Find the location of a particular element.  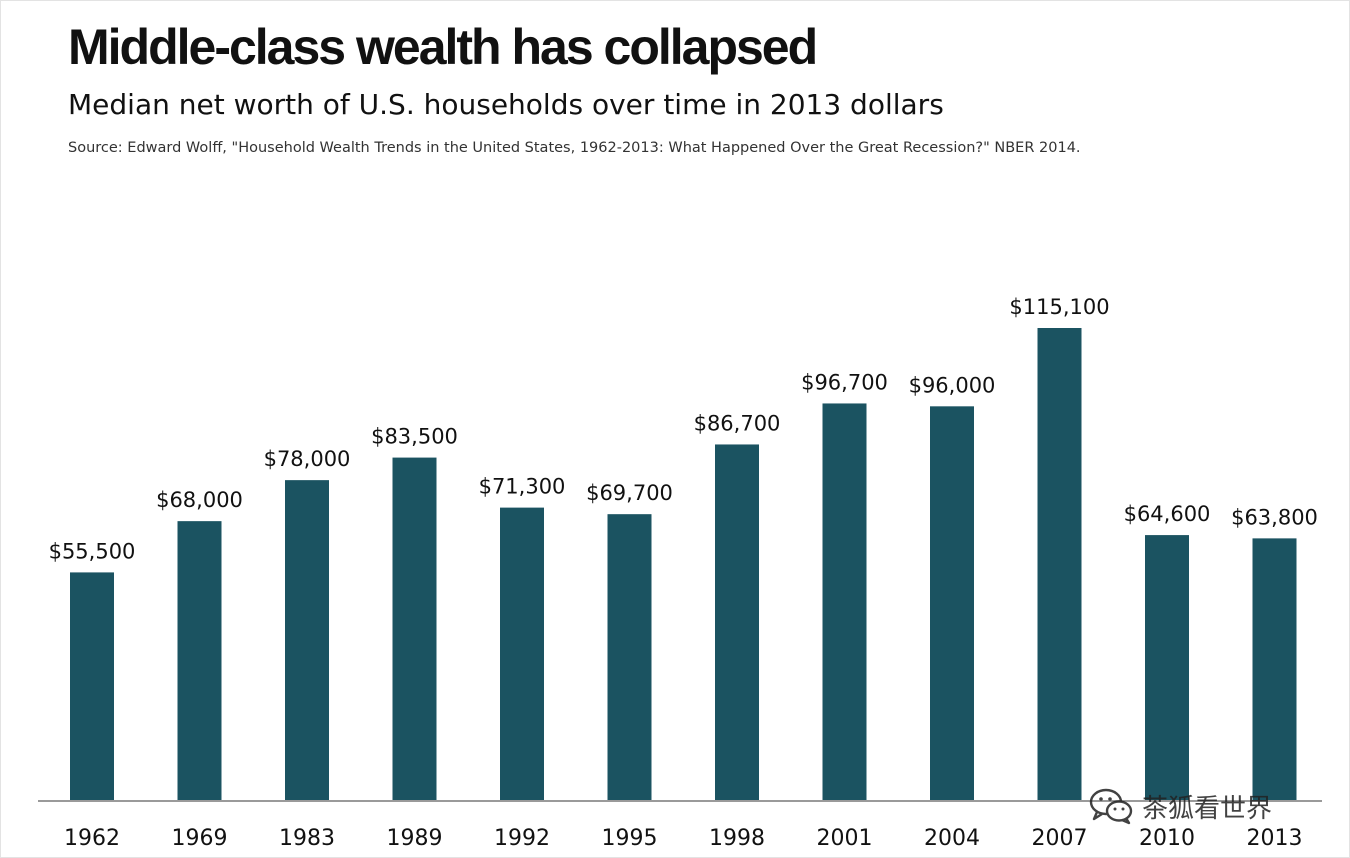

data-label-1969: $68,000 is located at coordinates (199, 500).